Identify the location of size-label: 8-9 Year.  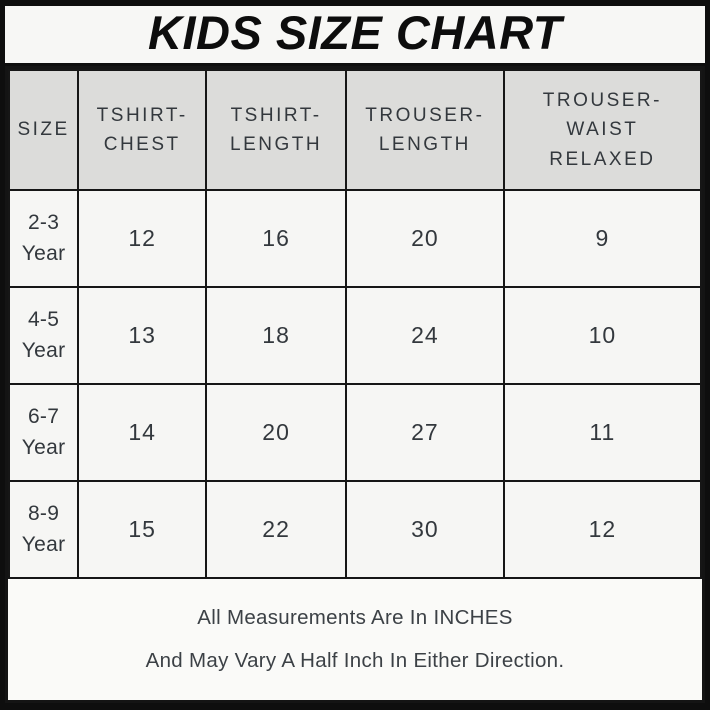
(43, 529).